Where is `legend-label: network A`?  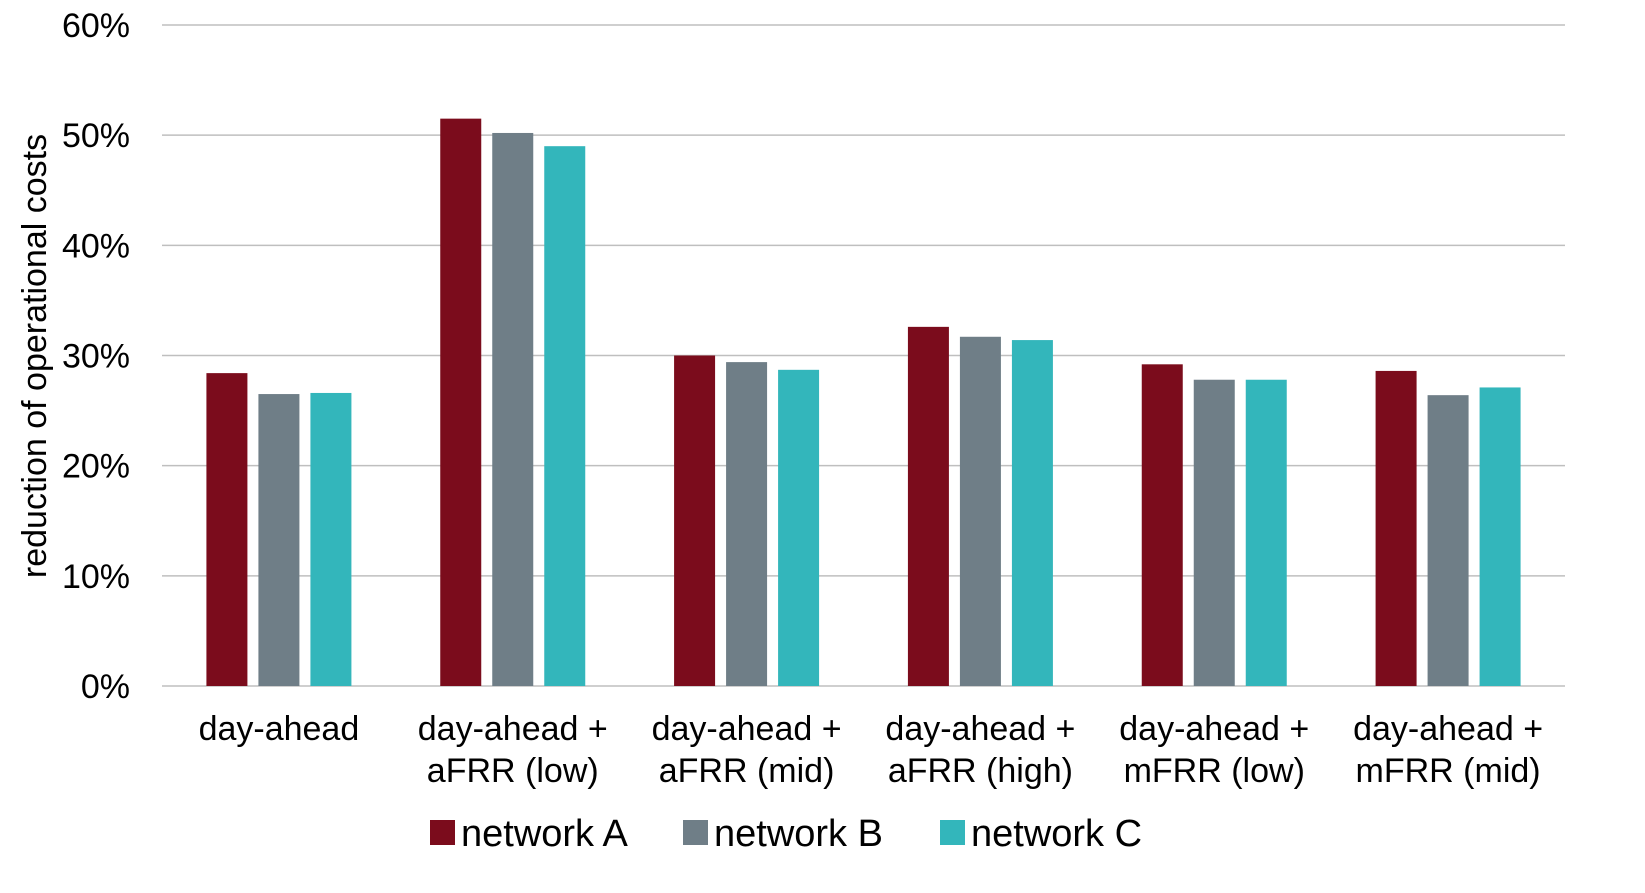 legend-label: network A is located at coordinates (545, 834).